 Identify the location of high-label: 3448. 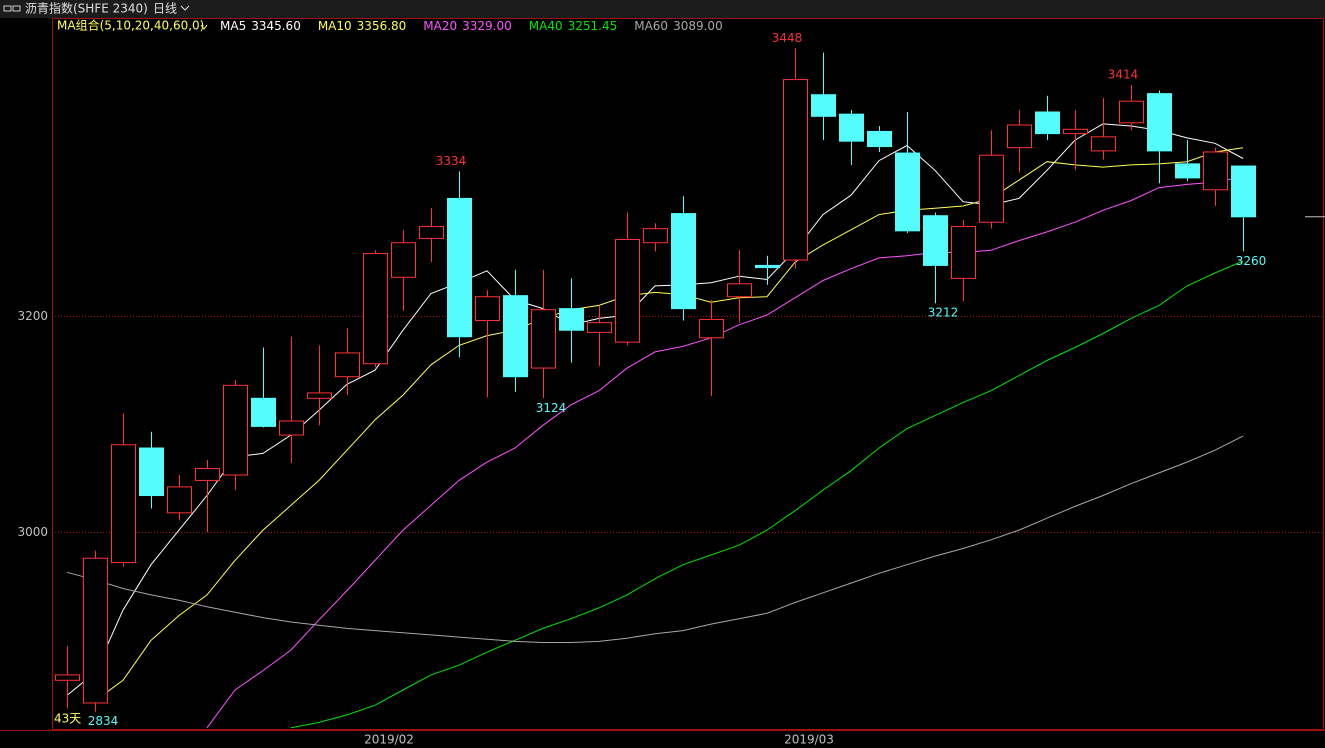
(787, 38).